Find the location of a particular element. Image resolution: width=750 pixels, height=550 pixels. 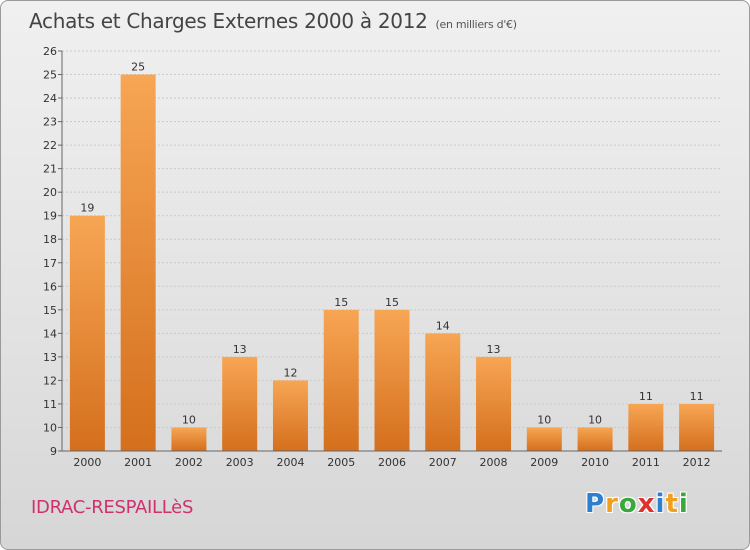

y-tick-label: 18 is located at coordinates (50, 239).